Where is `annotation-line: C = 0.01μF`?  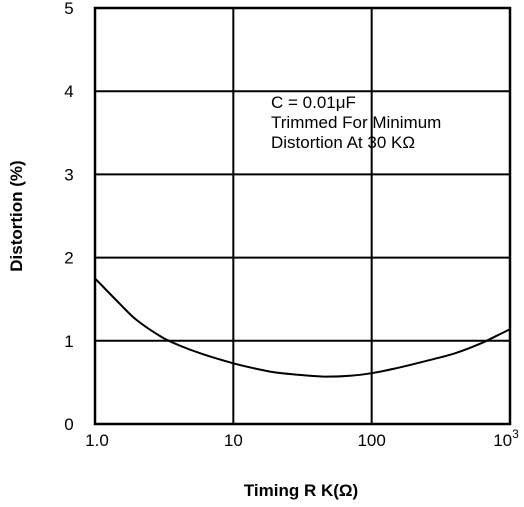 annotation-line: C = 0.01μF is located at coordinates (313, 102).